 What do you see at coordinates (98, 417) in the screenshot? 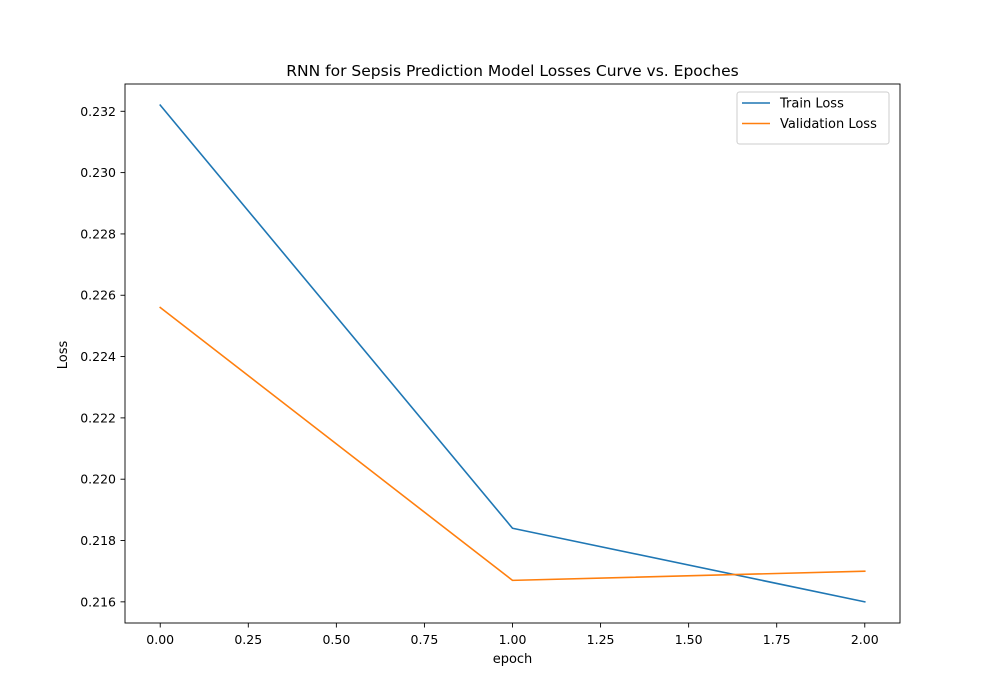
I see `y-tick-label: 0.222` at bounding box center [98, 417].